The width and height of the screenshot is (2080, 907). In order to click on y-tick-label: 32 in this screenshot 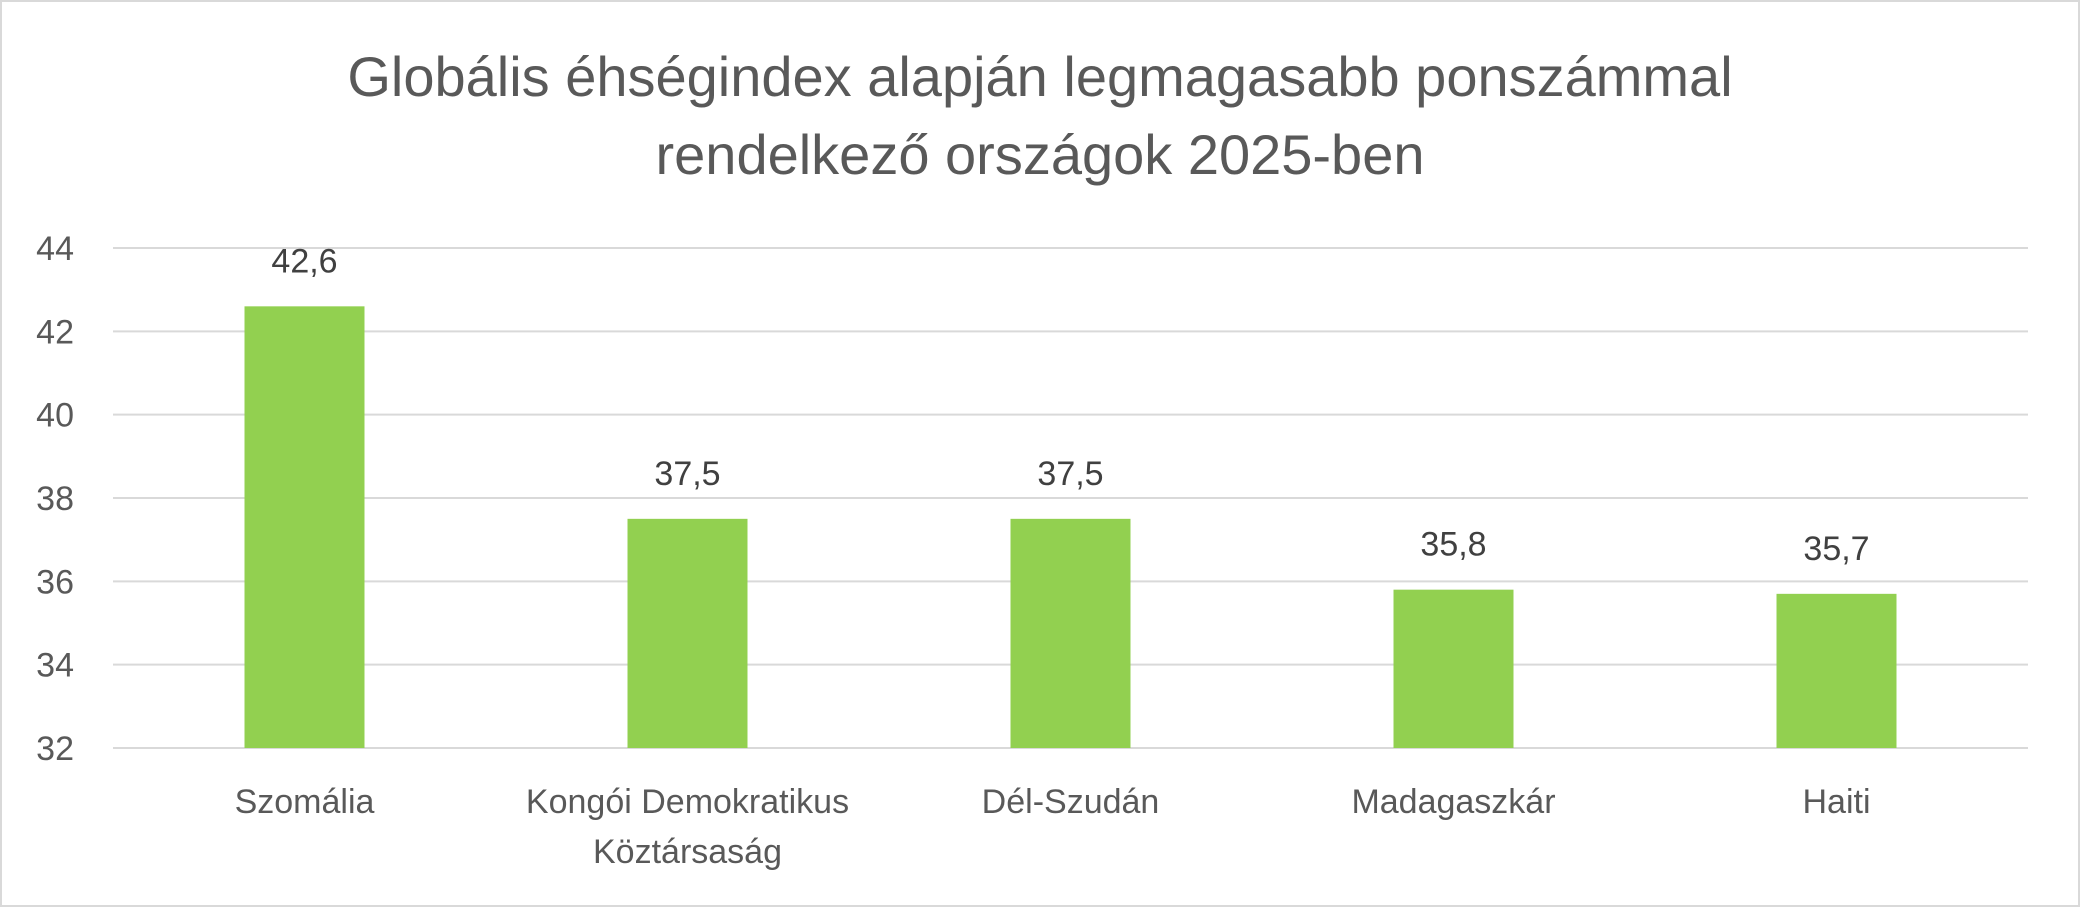, I will do `click(55, 749)`.